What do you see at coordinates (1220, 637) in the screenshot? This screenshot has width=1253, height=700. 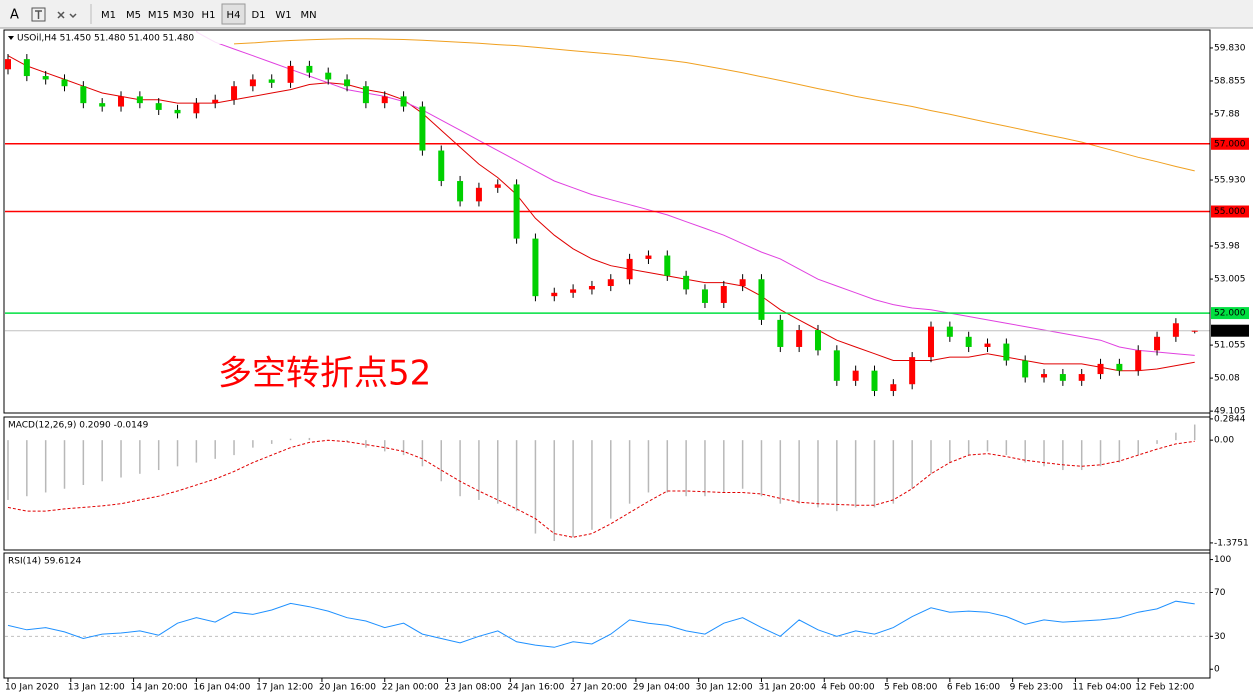 I see `y-tick-label: 30` at bounding box center [1220, 637].